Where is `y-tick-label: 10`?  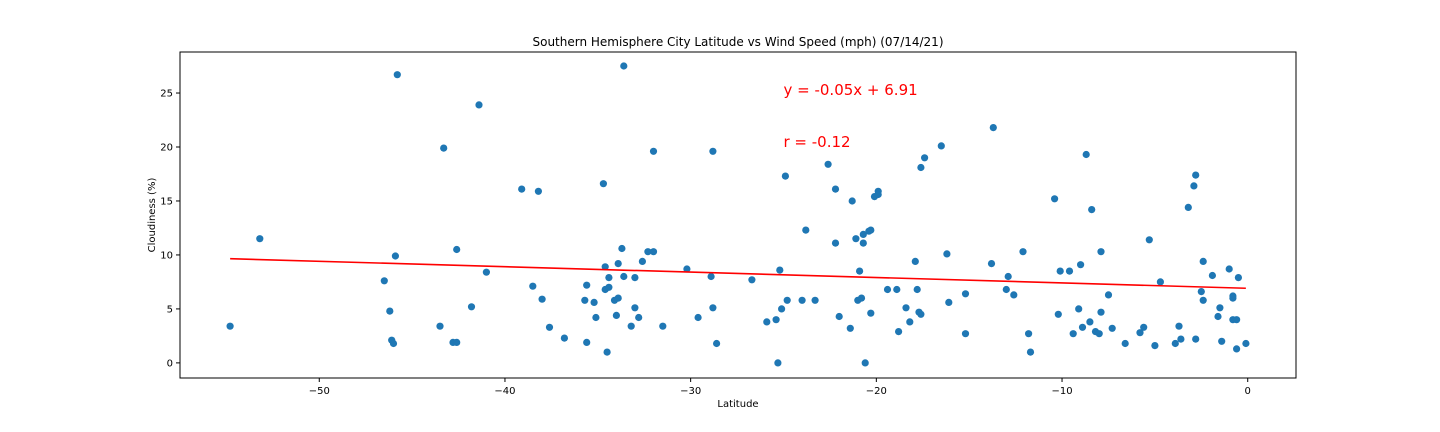 y-tick-label: 10 is located at coordinates (166, 255).